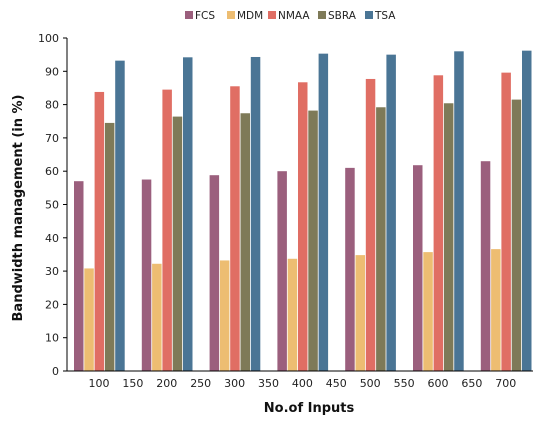 The image size is (550, 422). What do you see at coordinates (99, 383) in the screenshot?
I see `x-tick-label: 100` at bounding box center [99, 383].